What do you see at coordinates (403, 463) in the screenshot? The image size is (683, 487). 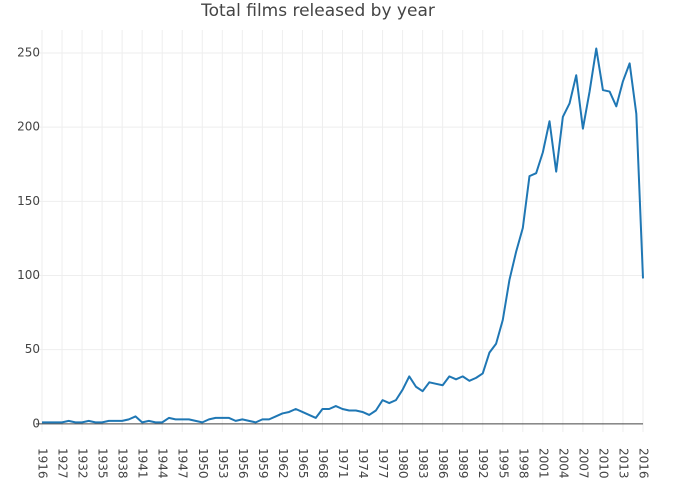 I see `x-tick-label: 1980` at bounding box center [403, 463].